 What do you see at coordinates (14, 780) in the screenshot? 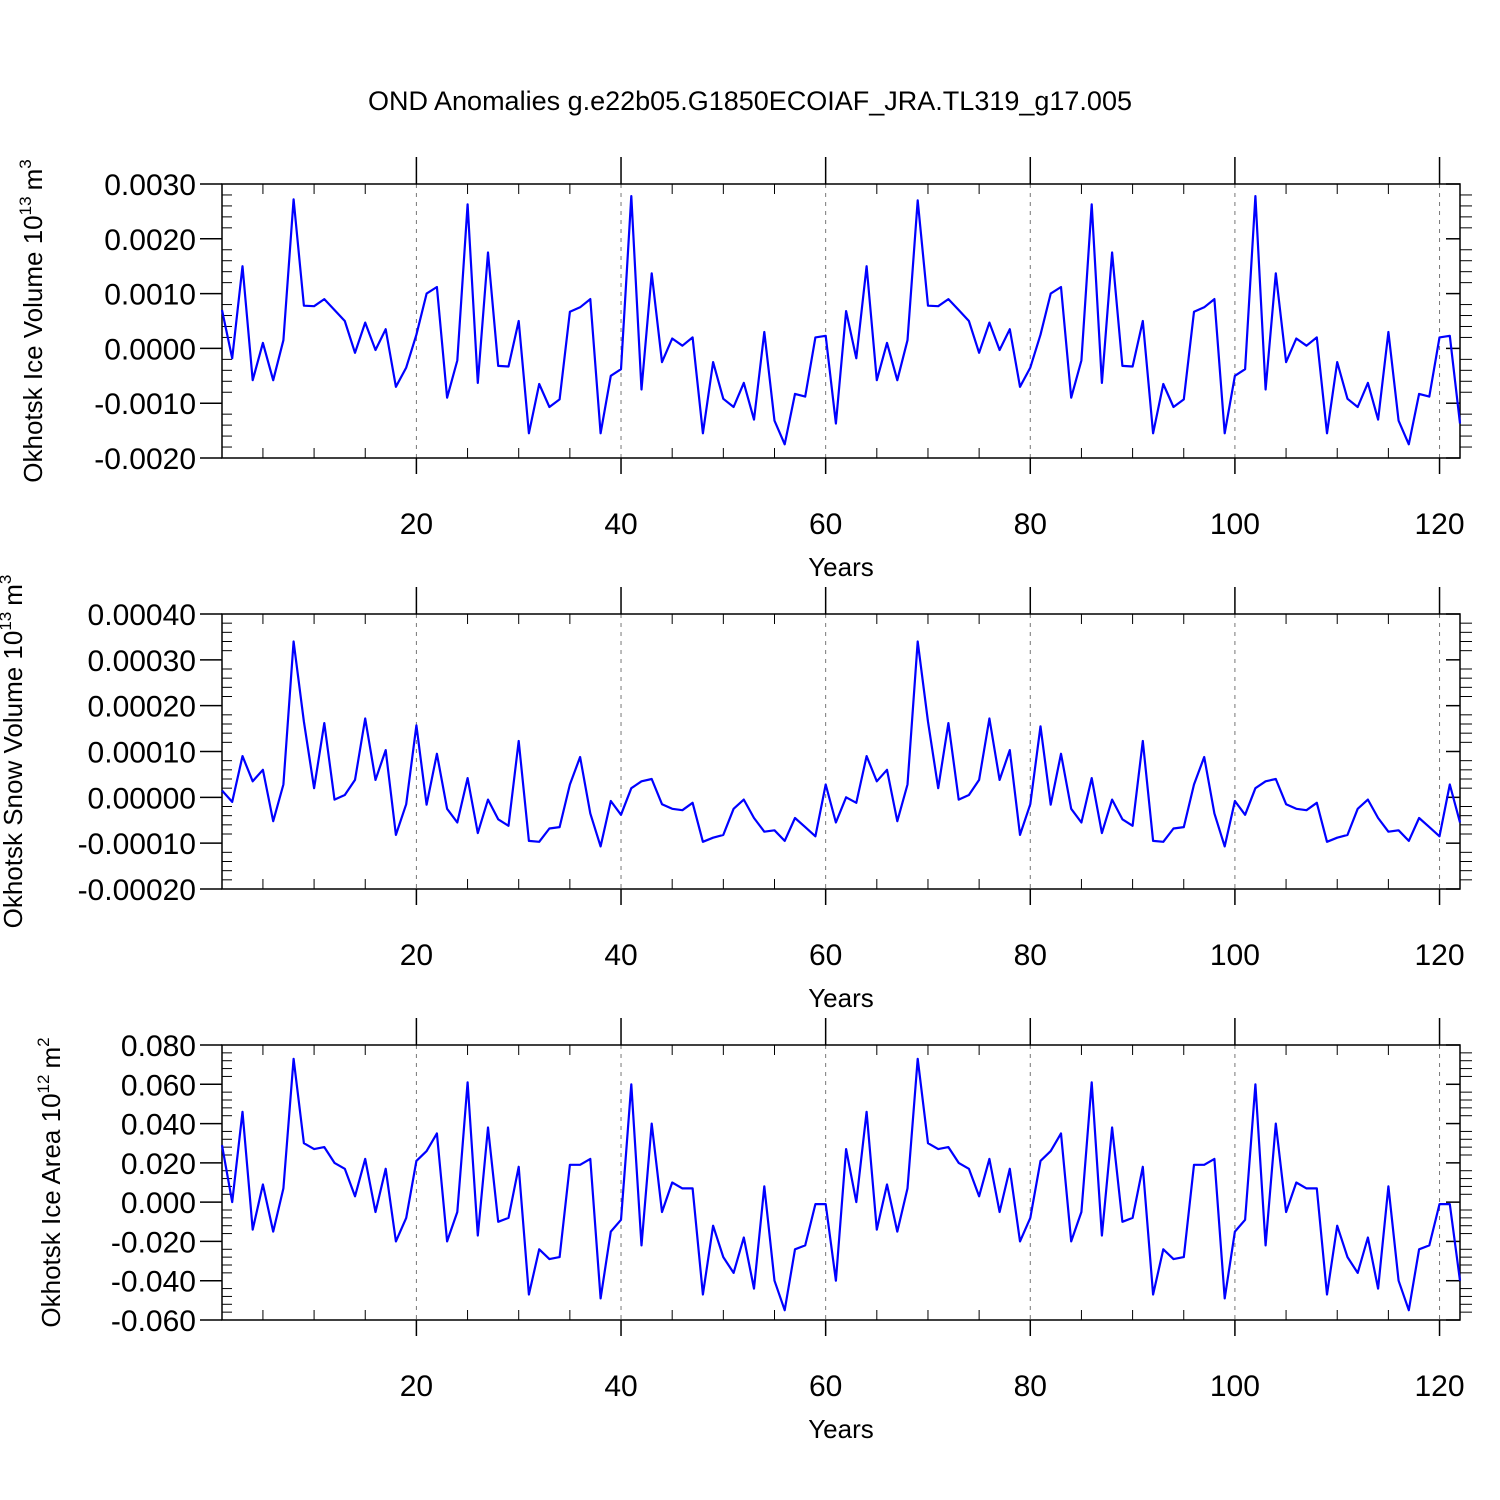
I see `y-label-base: Okhotsk Snow Volume 10` at bounding box center [14, 780].